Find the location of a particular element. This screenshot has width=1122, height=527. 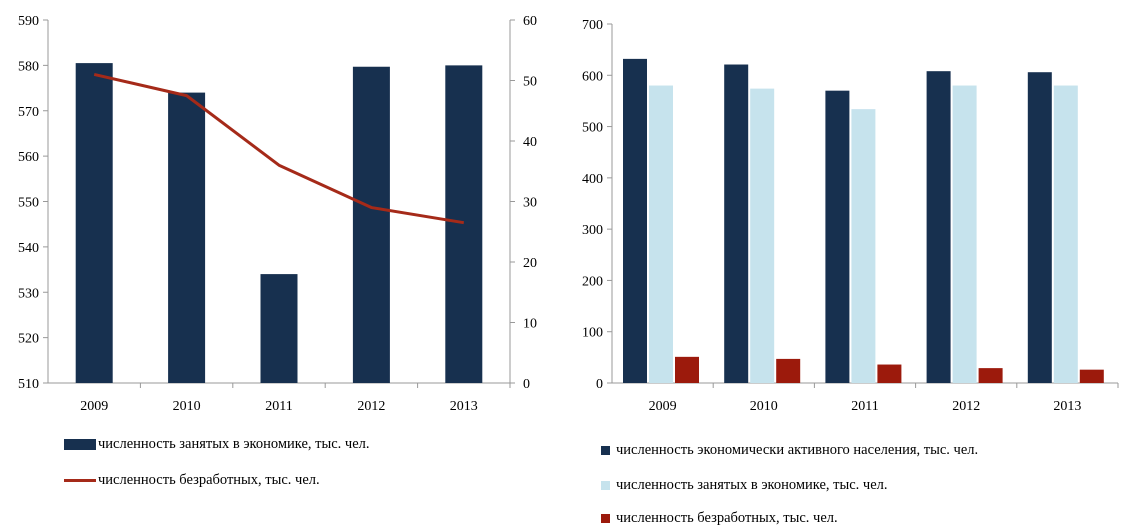

y-tick-label: 400 is located at coordinates (592, 179).